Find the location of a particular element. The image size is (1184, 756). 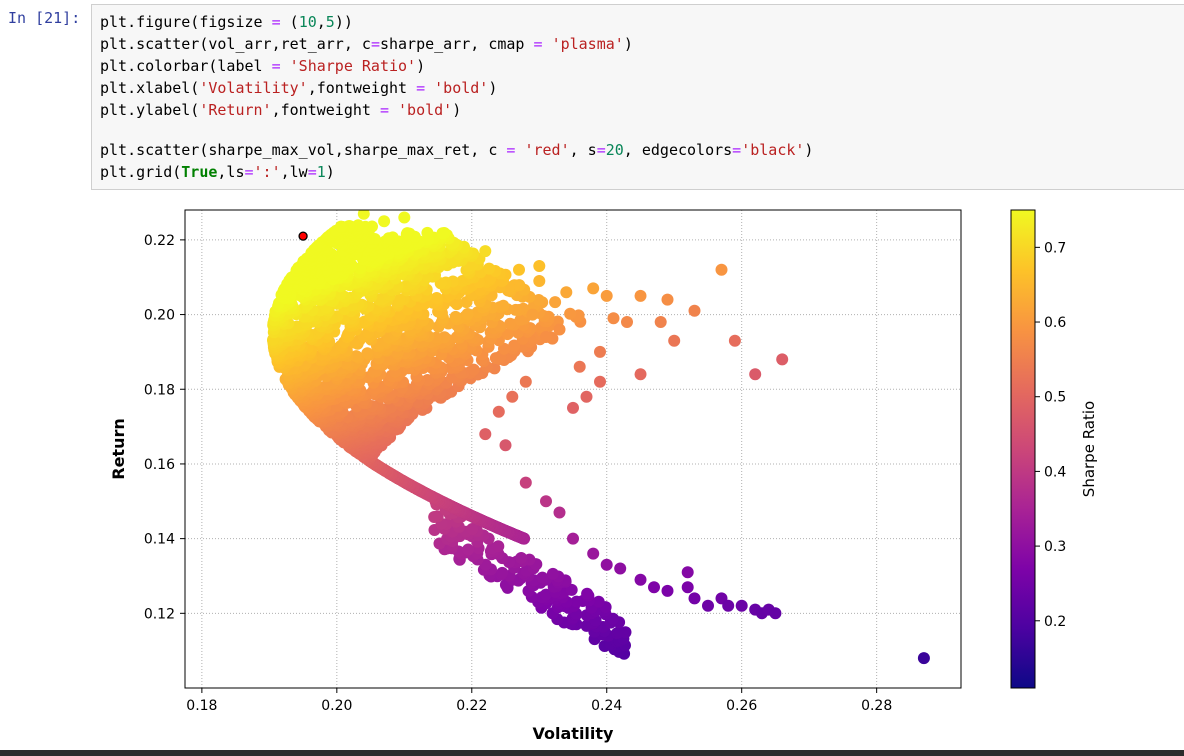

y-tick-label: 0.16 is located at coordinates (159, 465).